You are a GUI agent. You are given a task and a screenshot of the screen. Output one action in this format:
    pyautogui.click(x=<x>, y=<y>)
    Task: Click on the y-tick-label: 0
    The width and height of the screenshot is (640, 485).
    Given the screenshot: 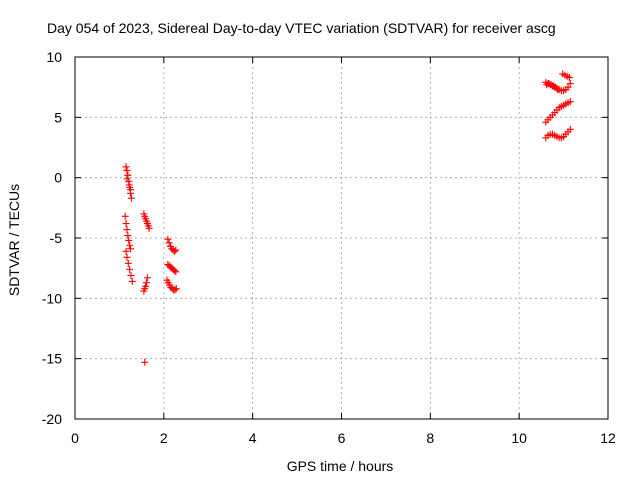 What is the action you would take?
    pyautogui.click(x=58, y=178)
    